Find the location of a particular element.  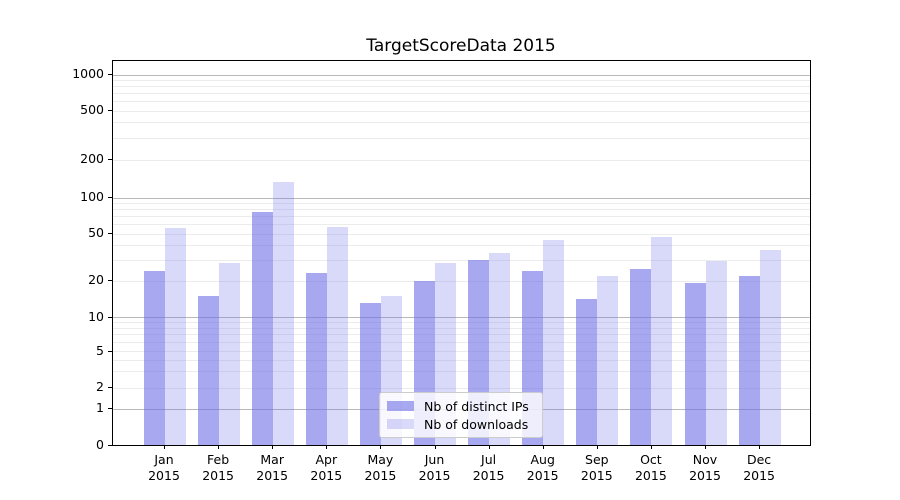

legend-item-distinct-ips: Nb of distinct IPs is located at coordinates (460, 406).